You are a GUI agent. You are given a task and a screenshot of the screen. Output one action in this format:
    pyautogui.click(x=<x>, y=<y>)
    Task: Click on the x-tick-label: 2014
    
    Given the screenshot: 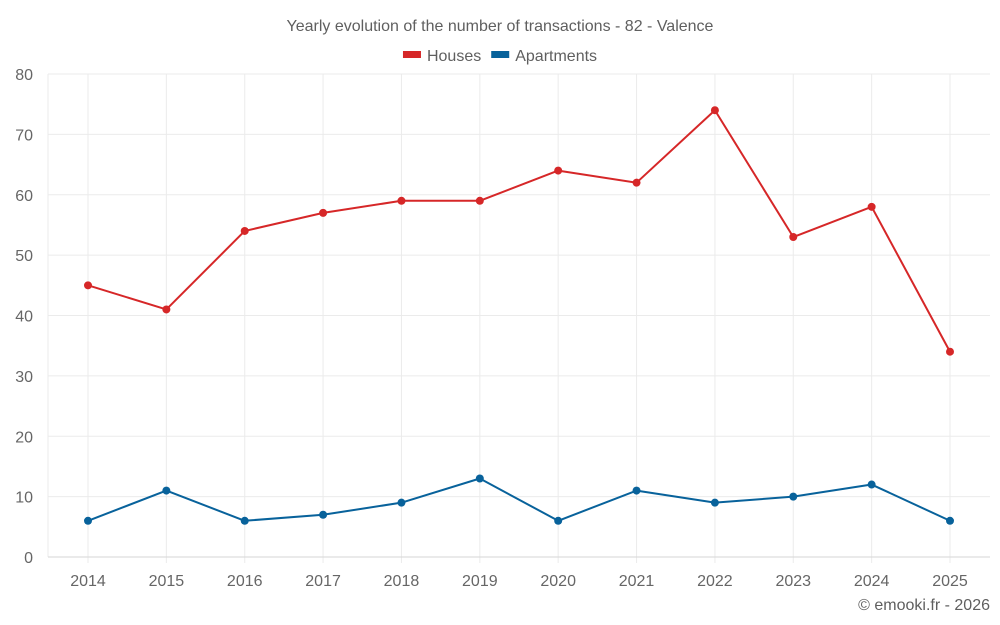 What is the action you would take?
    pyautogui.click(x=88, y=581)
    